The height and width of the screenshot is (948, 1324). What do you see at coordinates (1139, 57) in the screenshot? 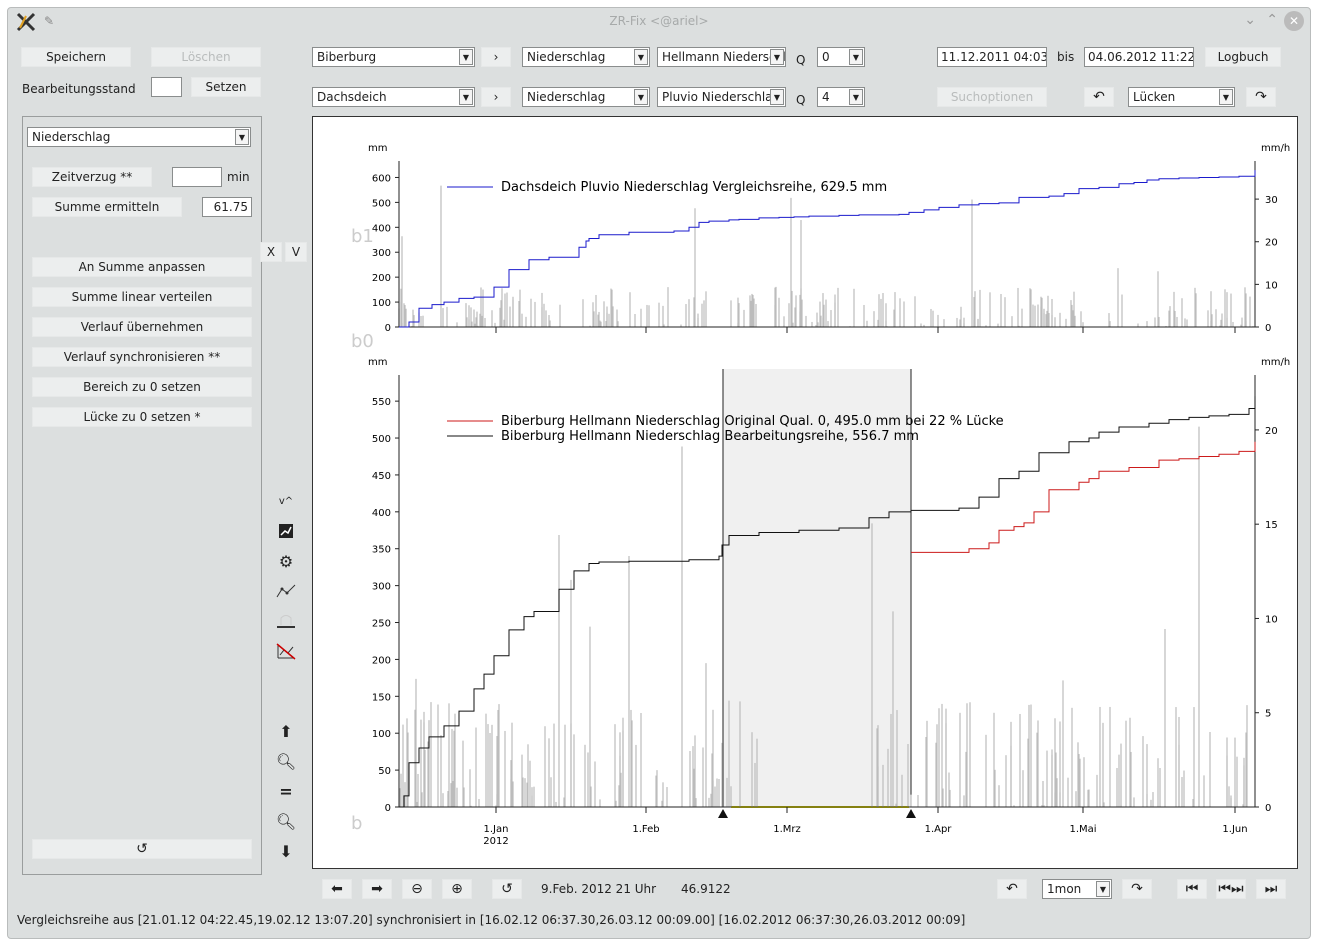
I see `date-to-field: 04.06.2012 11:22` at bounding box center [1139, 57].